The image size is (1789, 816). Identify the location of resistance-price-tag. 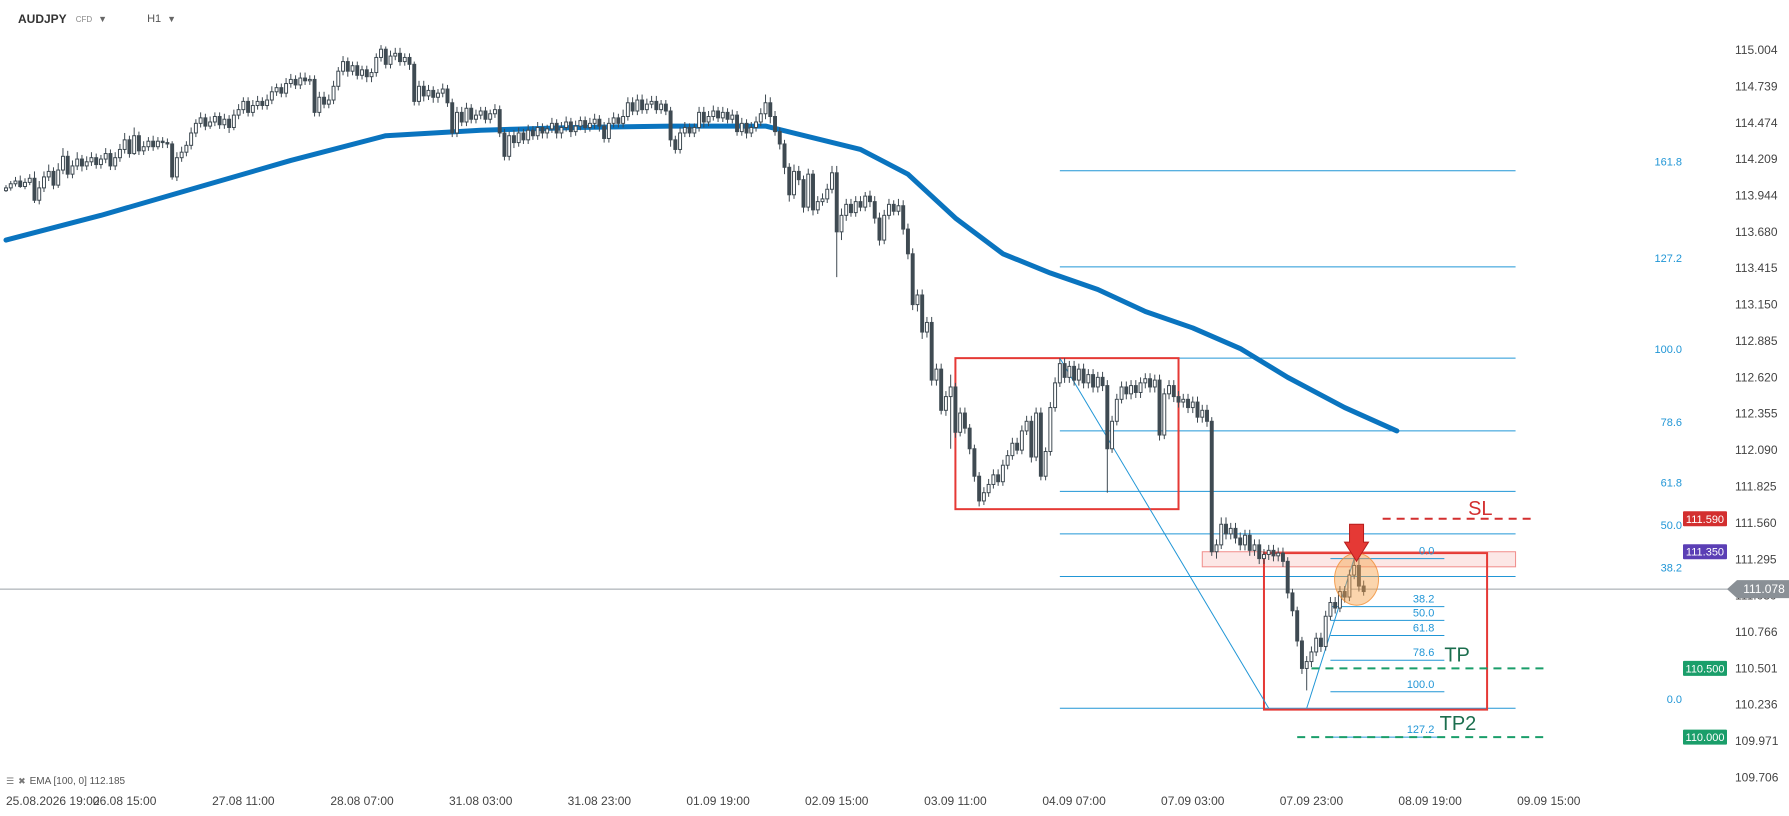
(1705, 552).